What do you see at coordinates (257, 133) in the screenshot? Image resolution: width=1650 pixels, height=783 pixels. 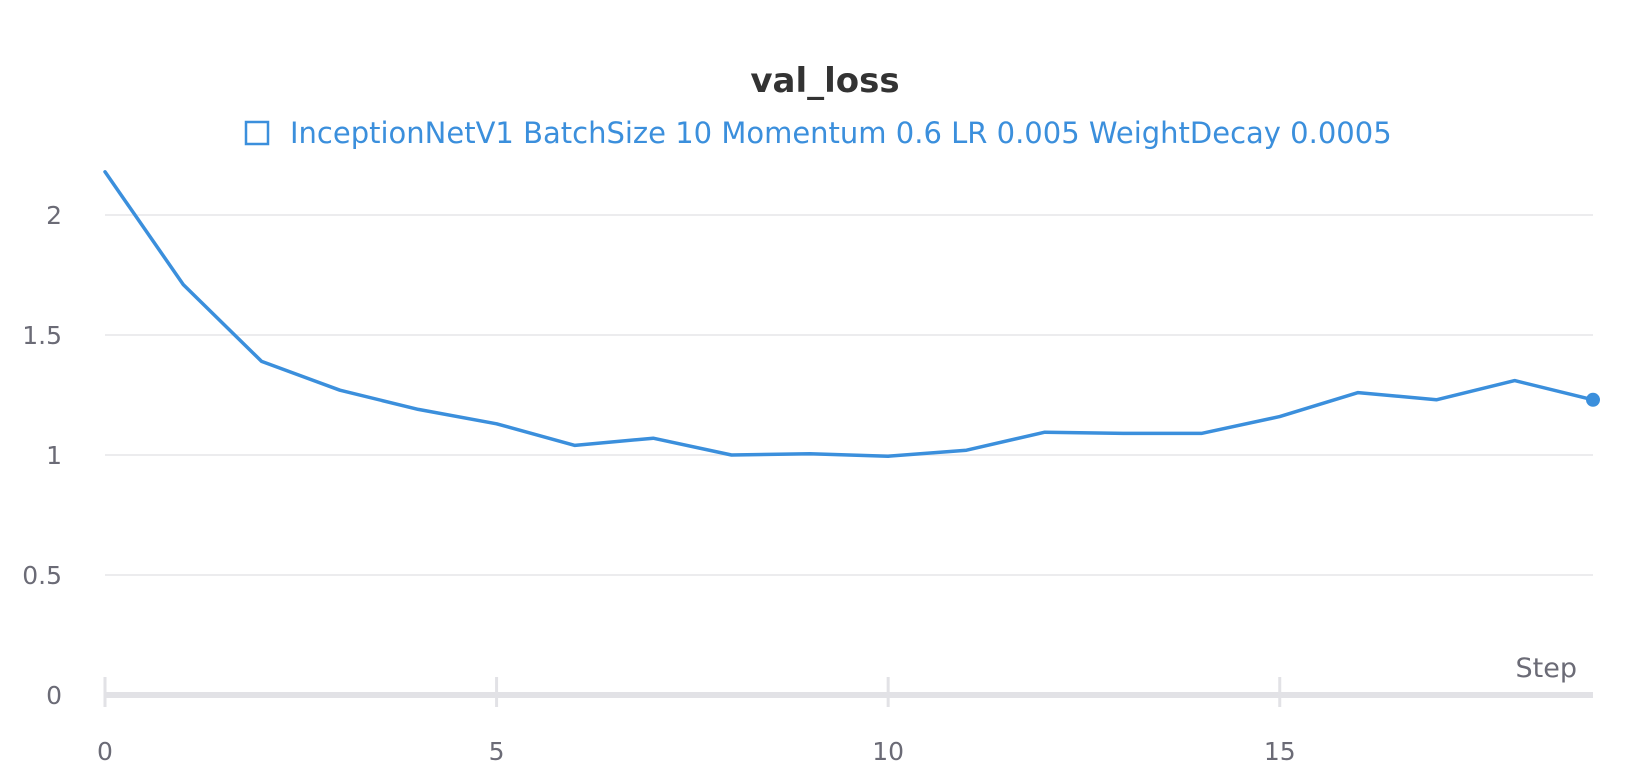 I see `legend-marker` at bounding box center [257, 133].